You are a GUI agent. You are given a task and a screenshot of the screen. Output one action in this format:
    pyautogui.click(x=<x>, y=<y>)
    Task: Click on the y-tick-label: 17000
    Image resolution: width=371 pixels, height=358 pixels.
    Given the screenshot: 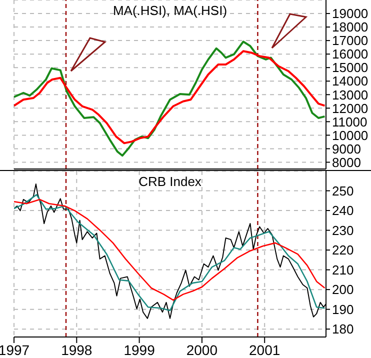 What is the action you would take?
    pyautogui.click(x=350, y=40)
    